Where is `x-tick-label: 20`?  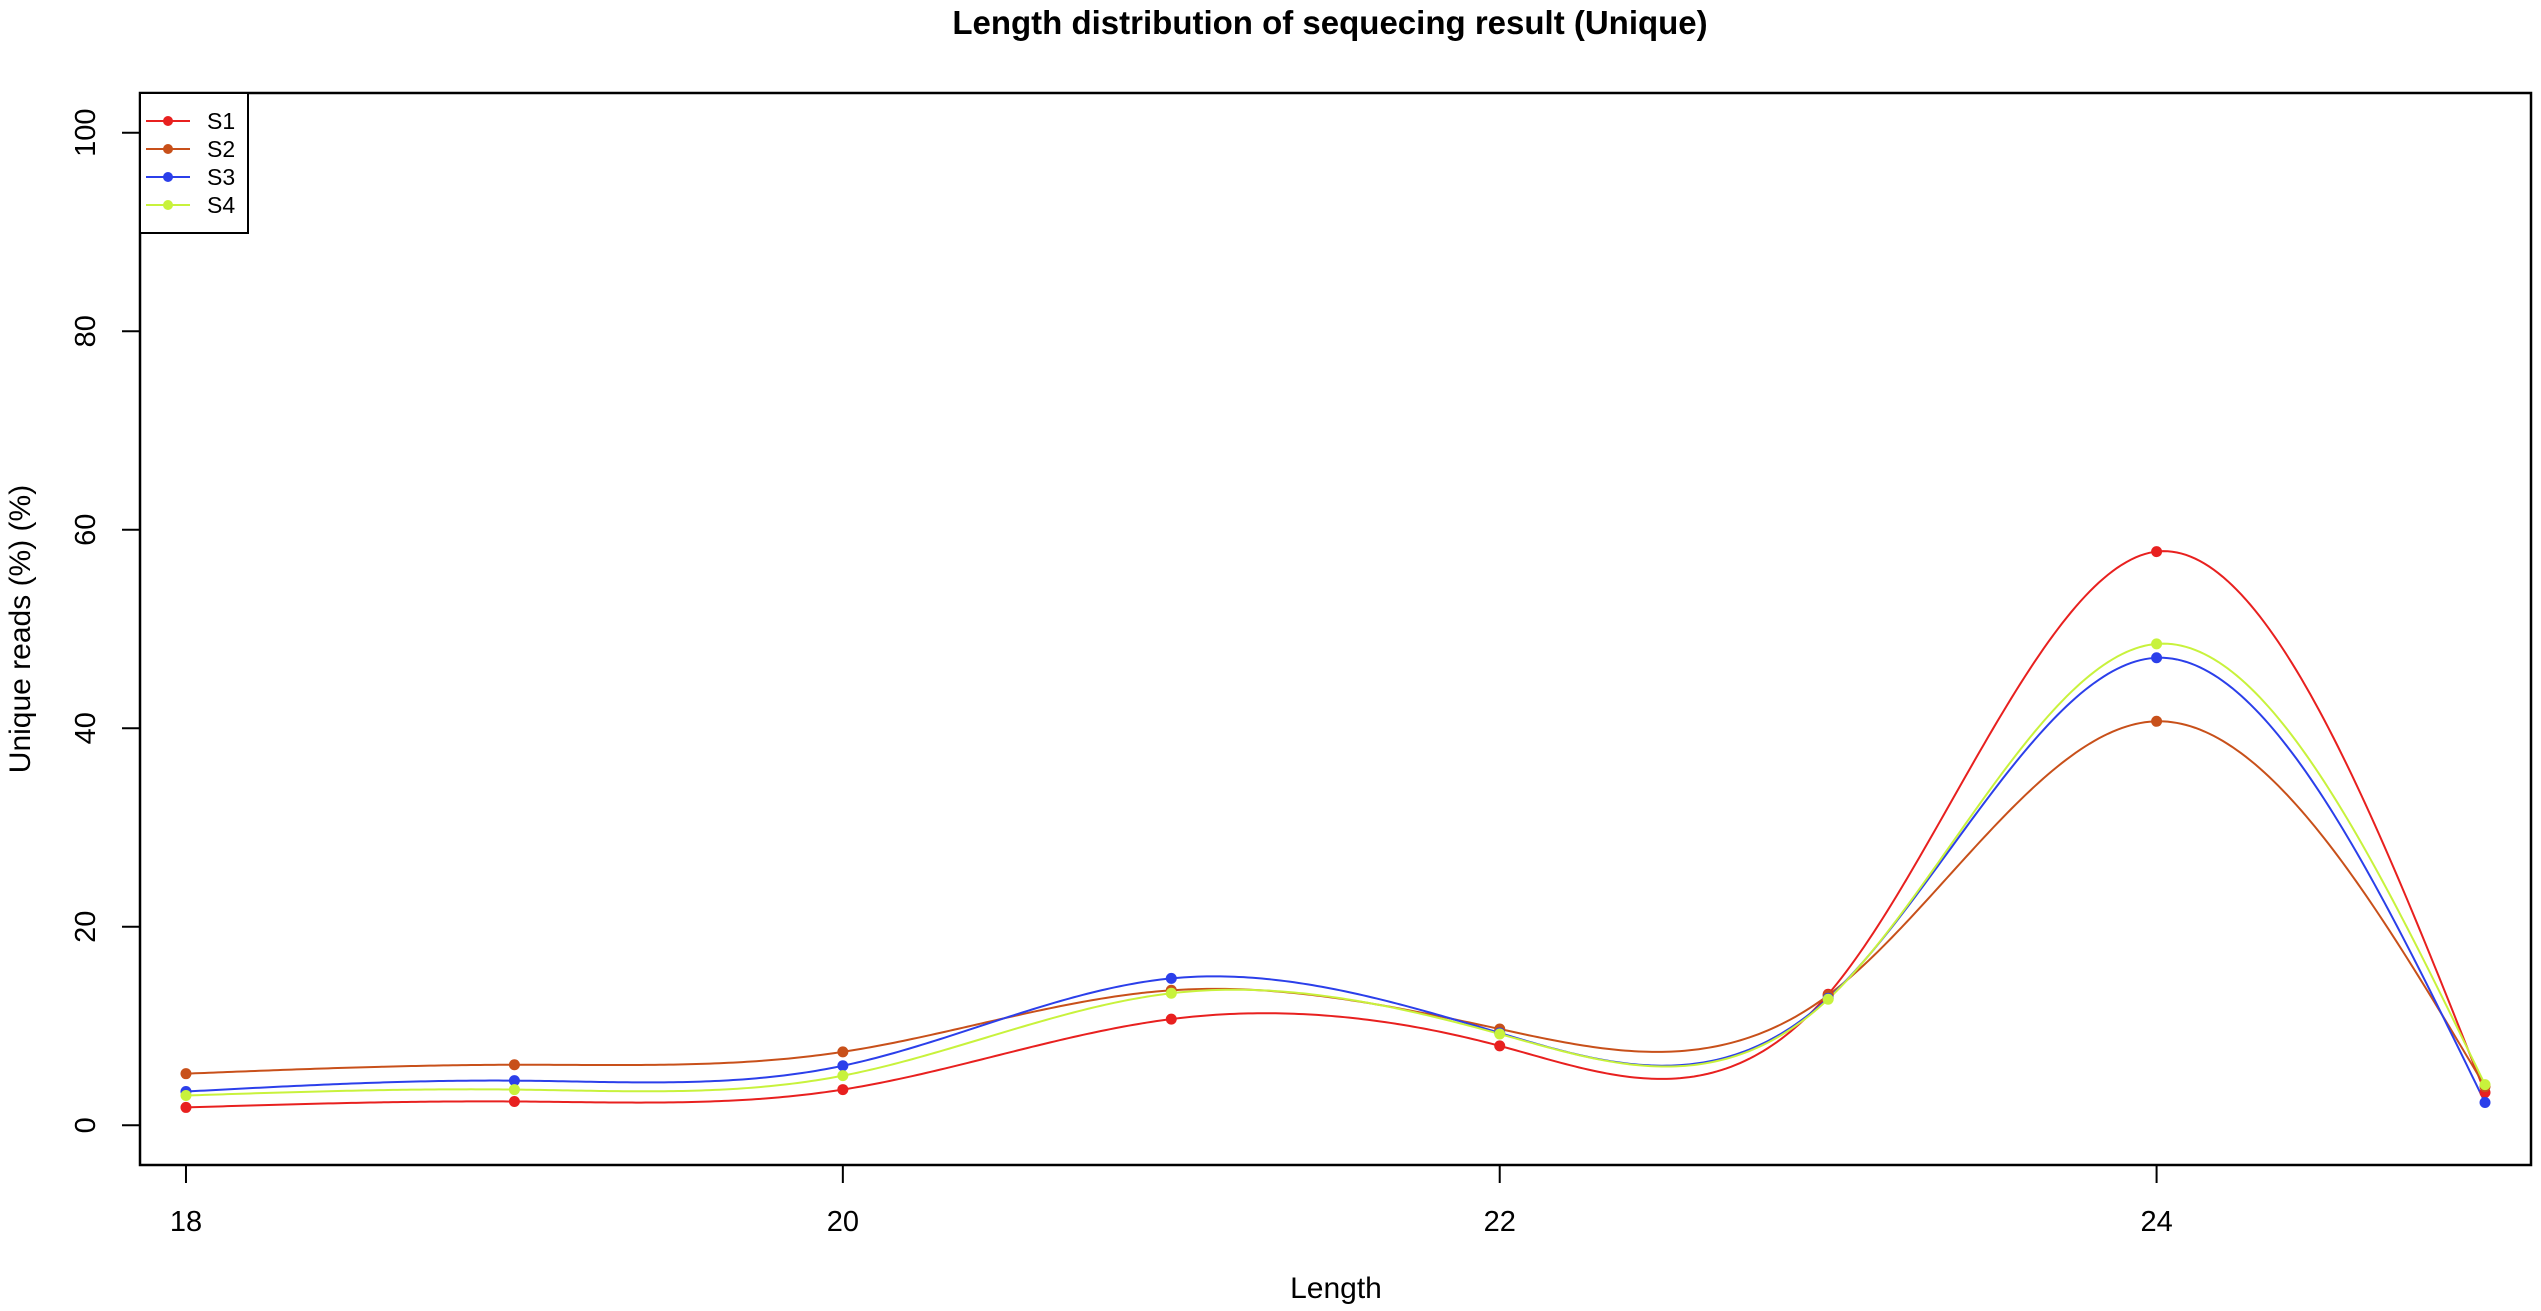
x-tick-label: 20 is located at coordinates (843, 1222).